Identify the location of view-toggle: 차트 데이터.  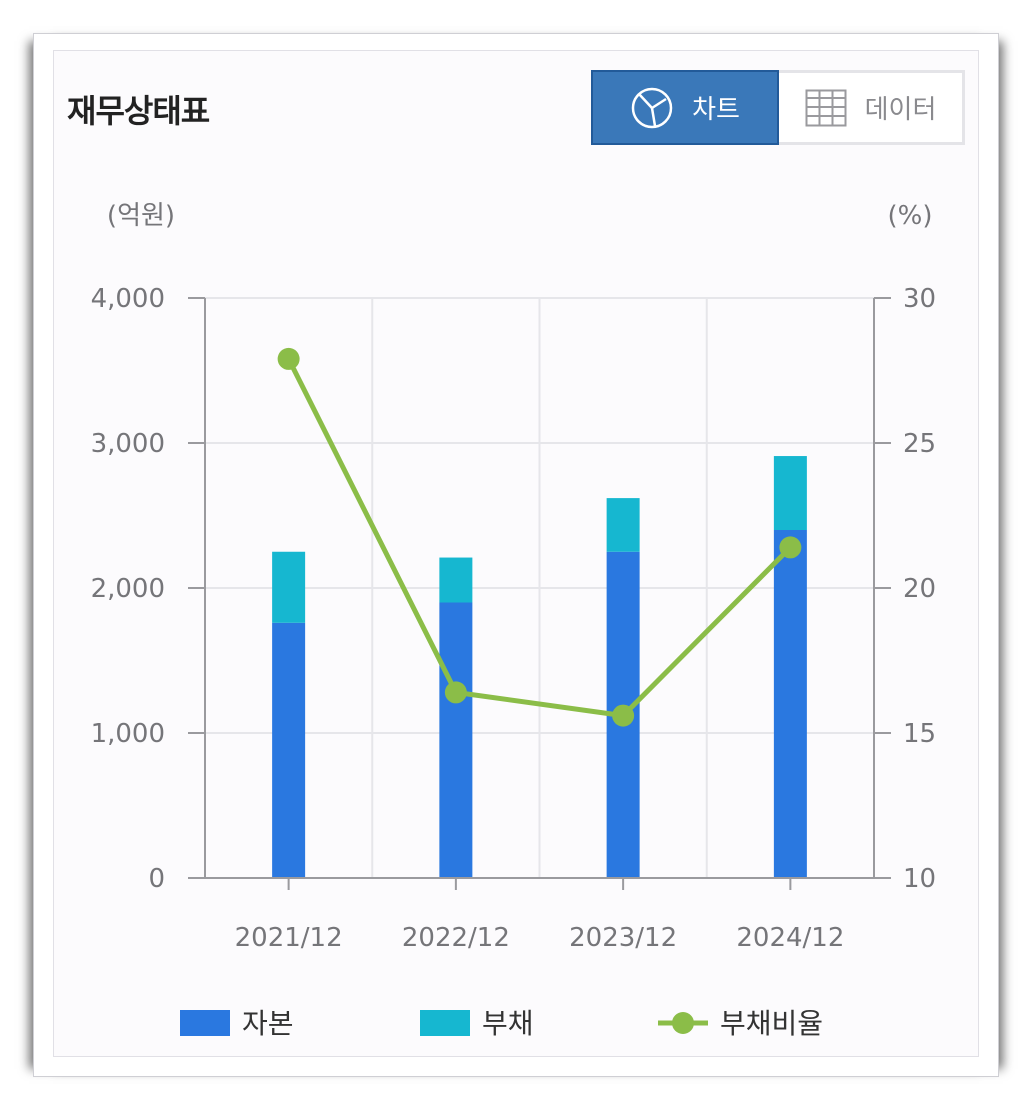
(778, 107).